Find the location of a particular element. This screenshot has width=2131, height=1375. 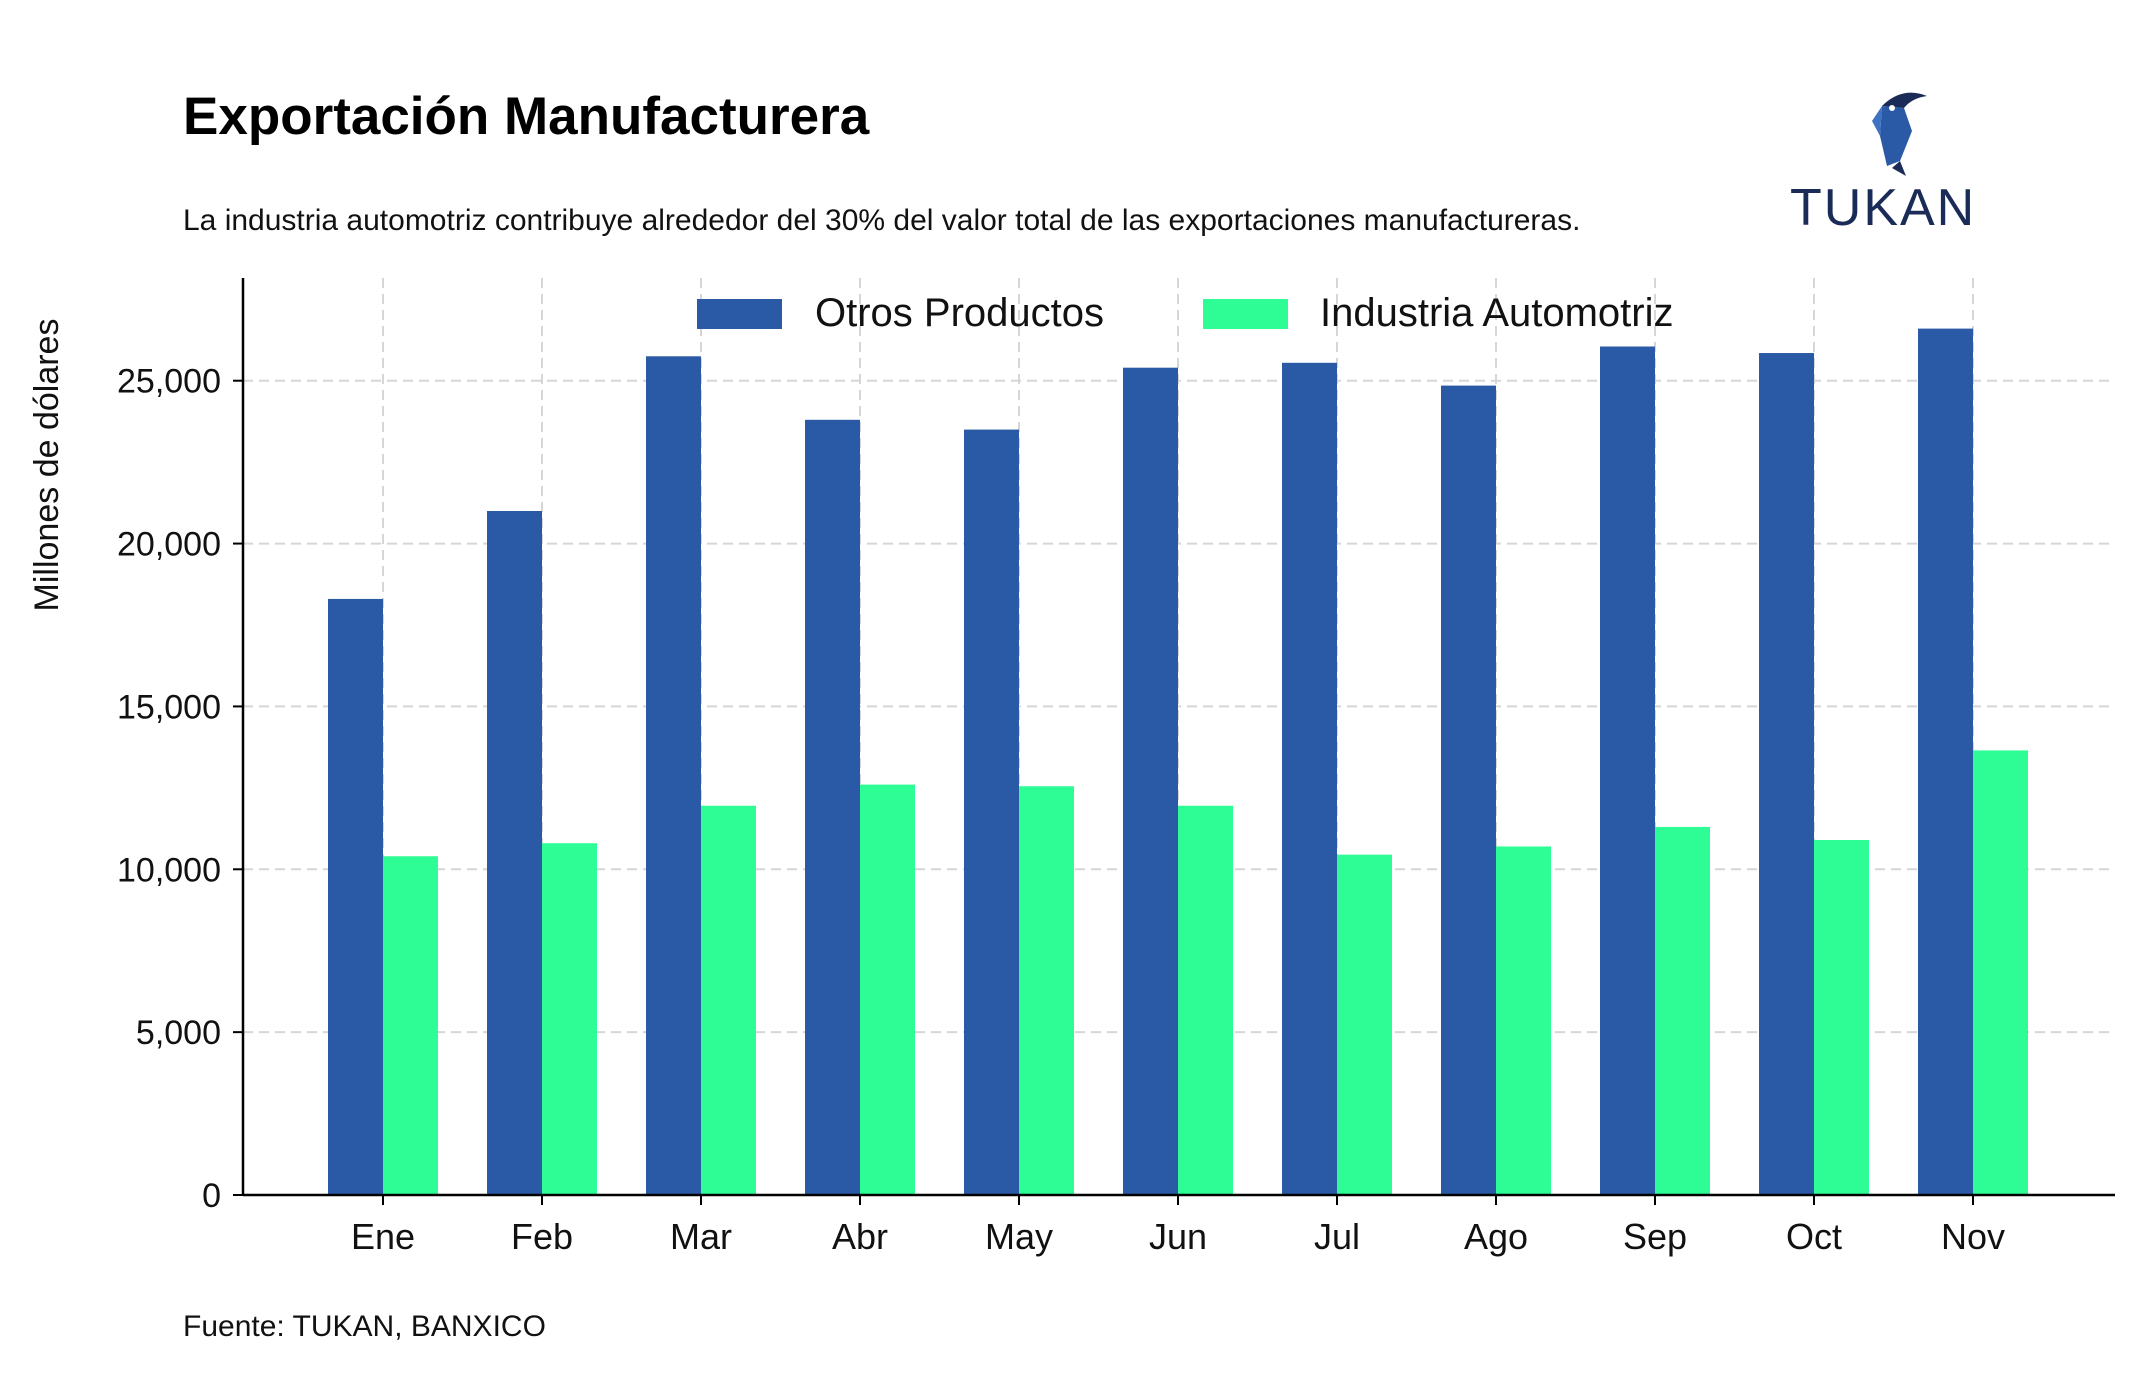

bar-industria-automotriz-may is located at coordinates (1046, 990).